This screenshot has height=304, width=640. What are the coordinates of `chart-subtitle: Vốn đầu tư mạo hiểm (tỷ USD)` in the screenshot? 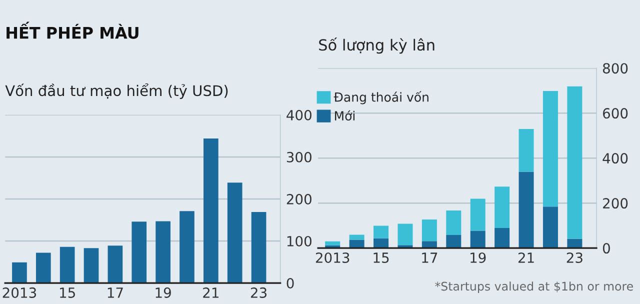 It's located at (116, 91).